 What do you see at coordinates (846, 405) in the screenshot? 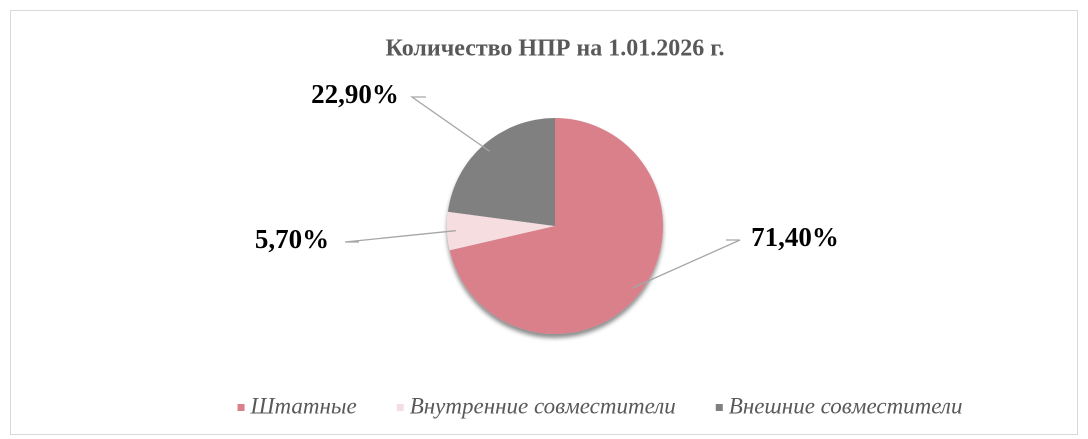
I see `legend-label: Внешние совместители` at bounding box center [846, 405].